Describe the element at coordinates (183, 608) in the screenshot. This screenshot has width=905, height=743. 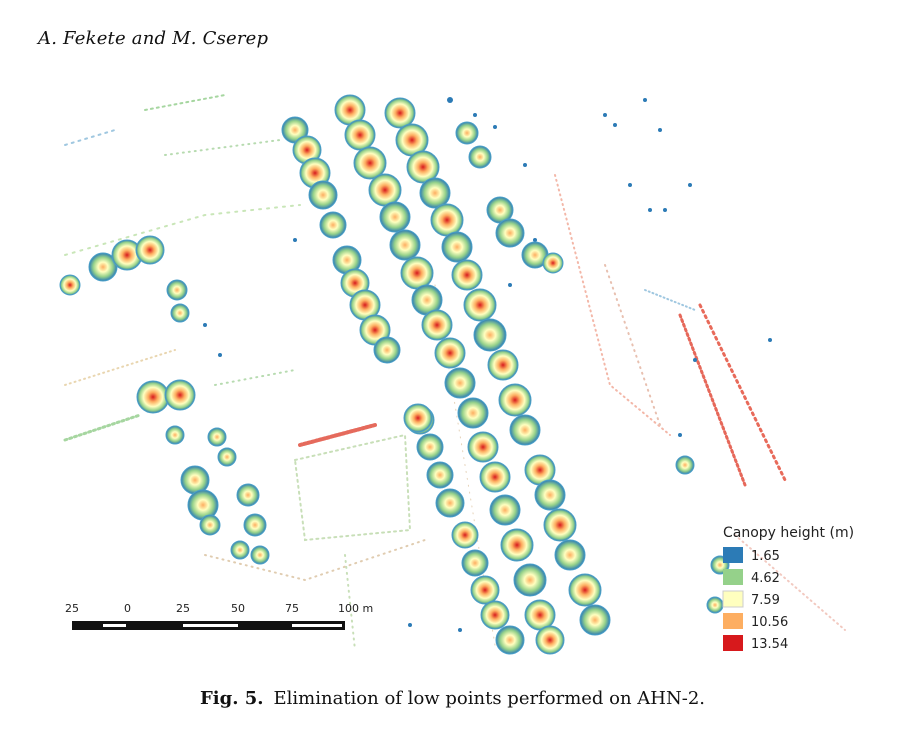
I see `scale-label-3: 25` at that location.